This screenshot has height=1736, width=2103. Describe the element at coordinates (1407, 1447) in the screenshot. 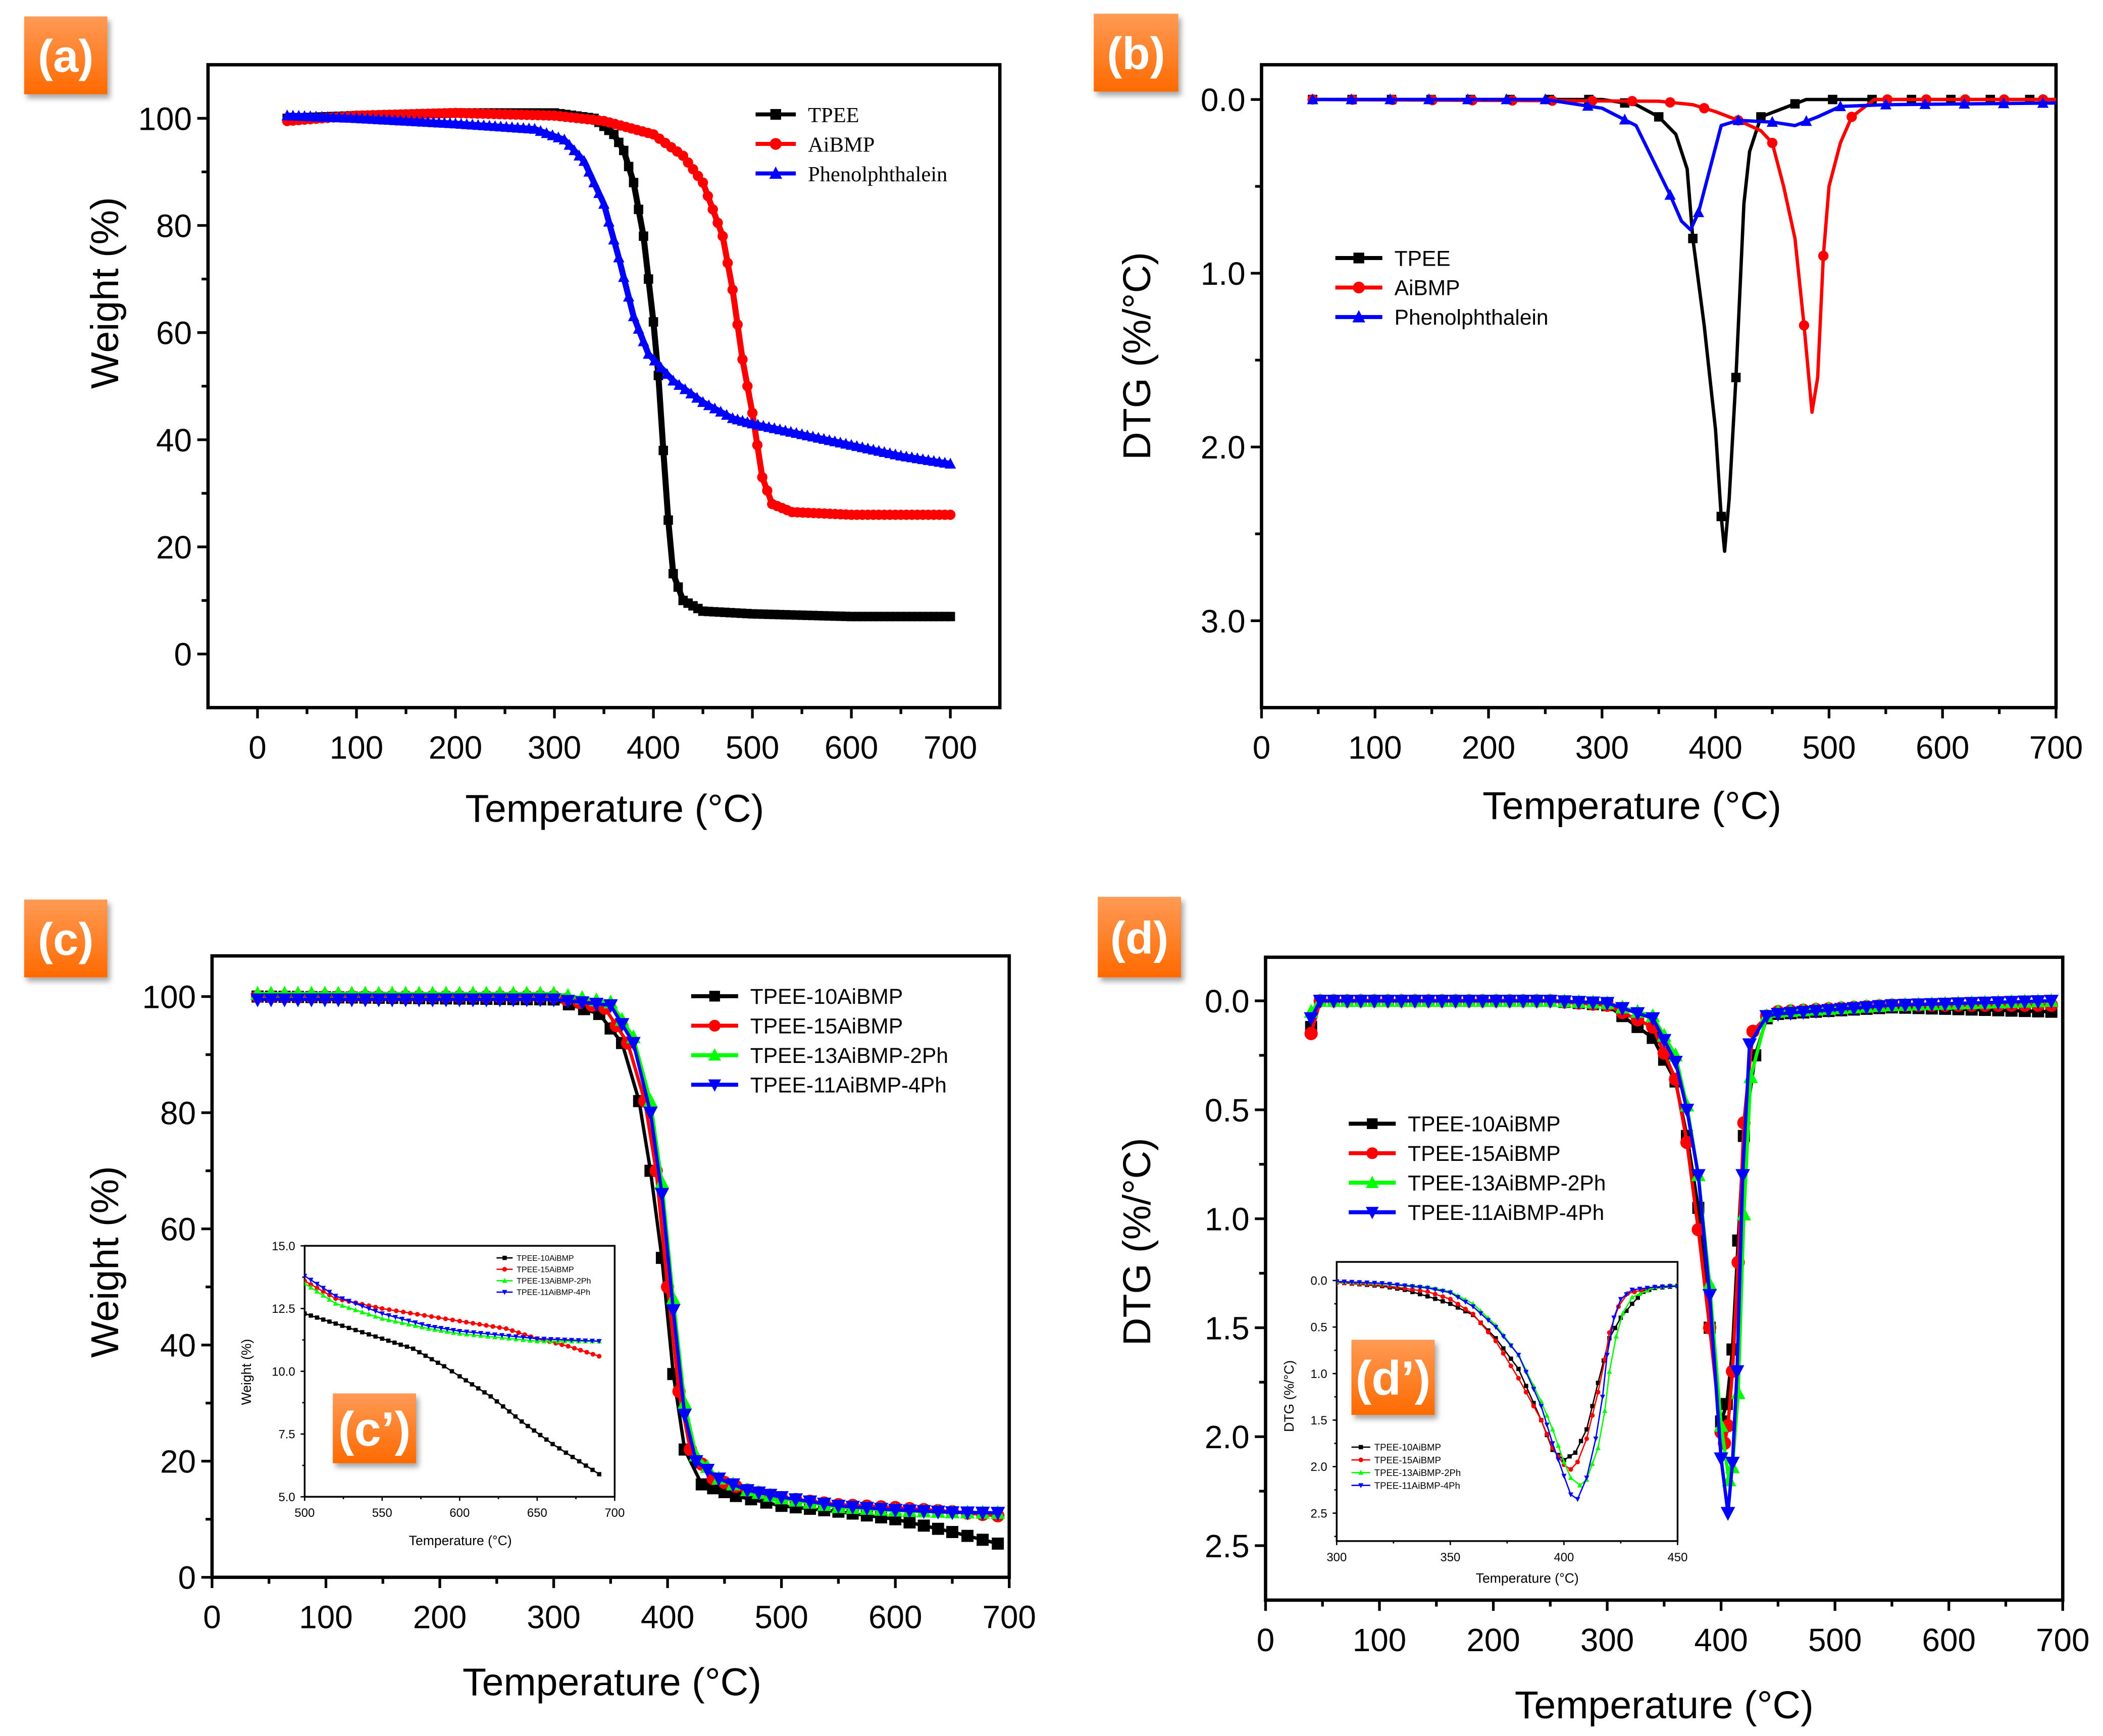

I see `legend-label: TPEE-10AiBMP` at that location.